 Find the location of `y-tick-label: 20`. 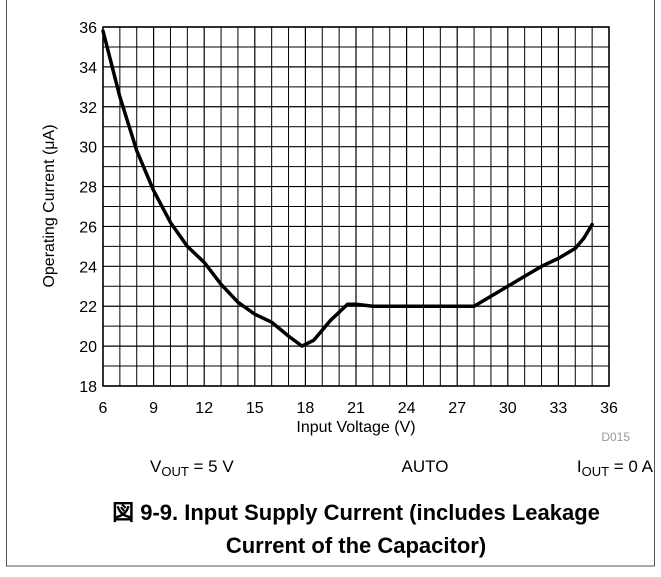

y-tick-label: 20 is located at coordinates (88, 347).